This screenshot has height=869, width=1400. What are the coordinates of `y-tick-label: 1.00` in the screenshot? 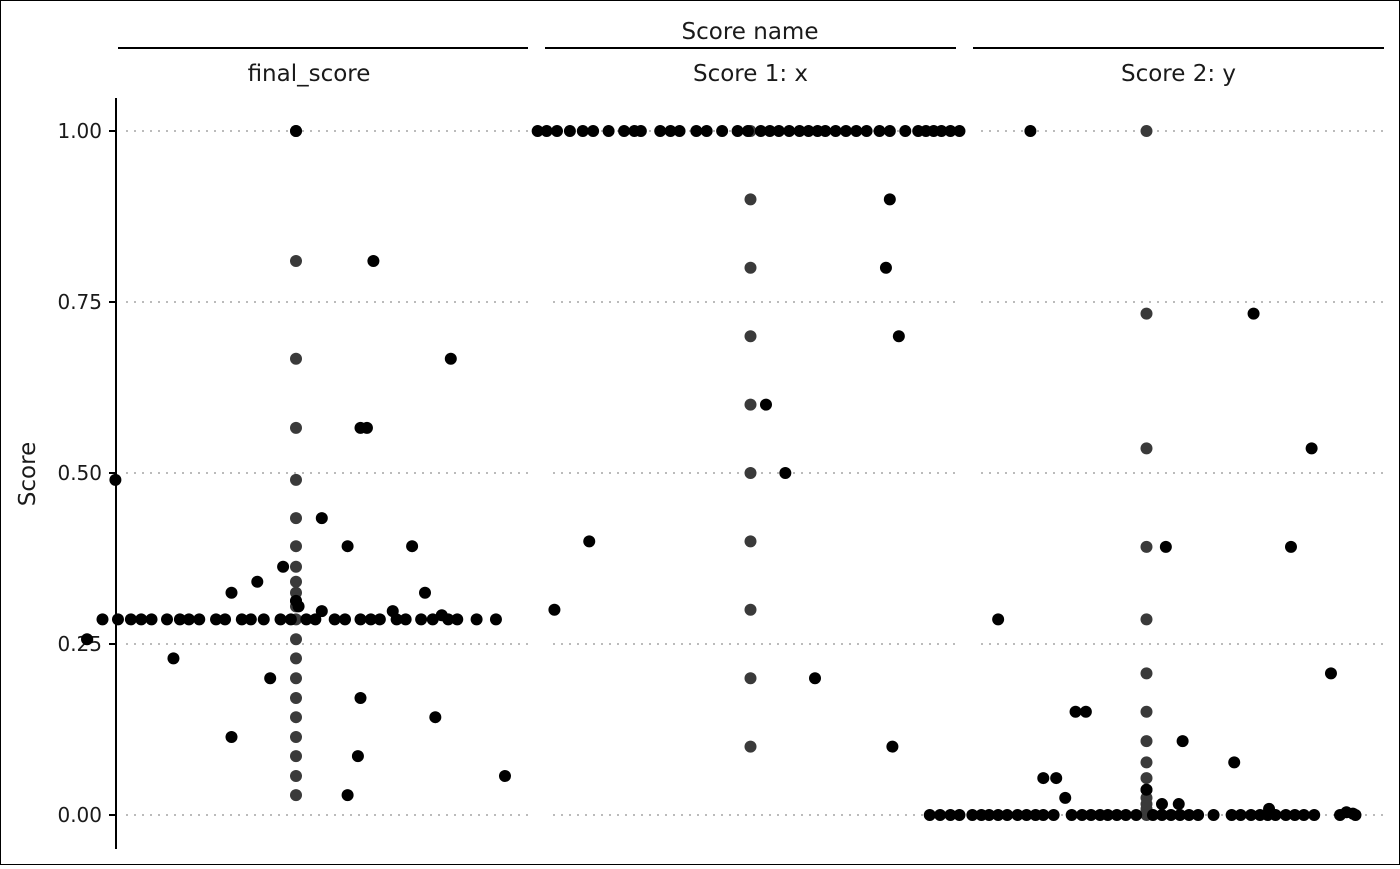 It's located at (79, 131).